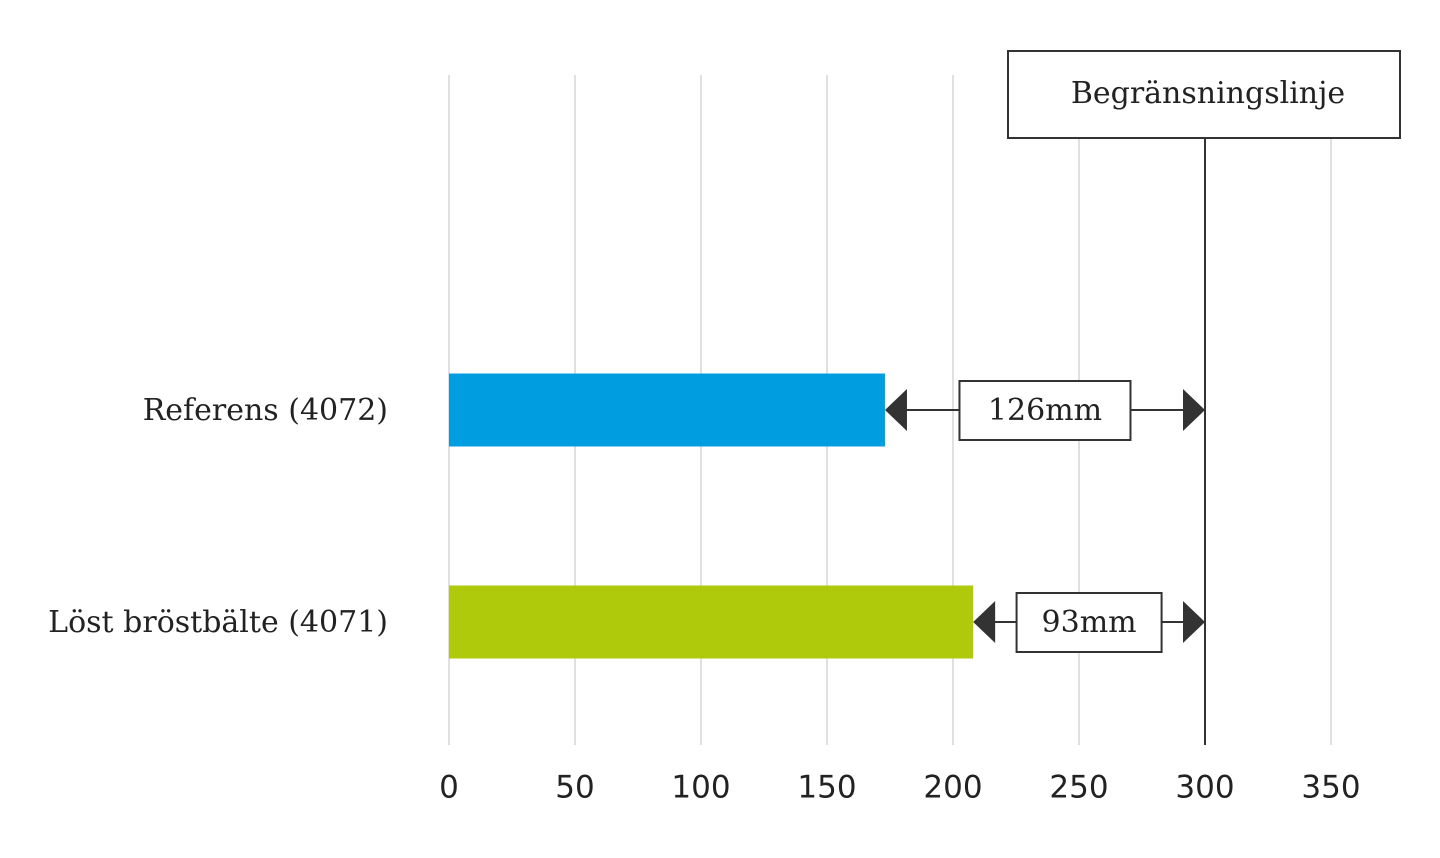 This screenshot has width=1440, height=858. What do you see at coordinates (449, 788) in the screenshot?
I see `x-tick-label: 0` at bounding box center [449, 788].